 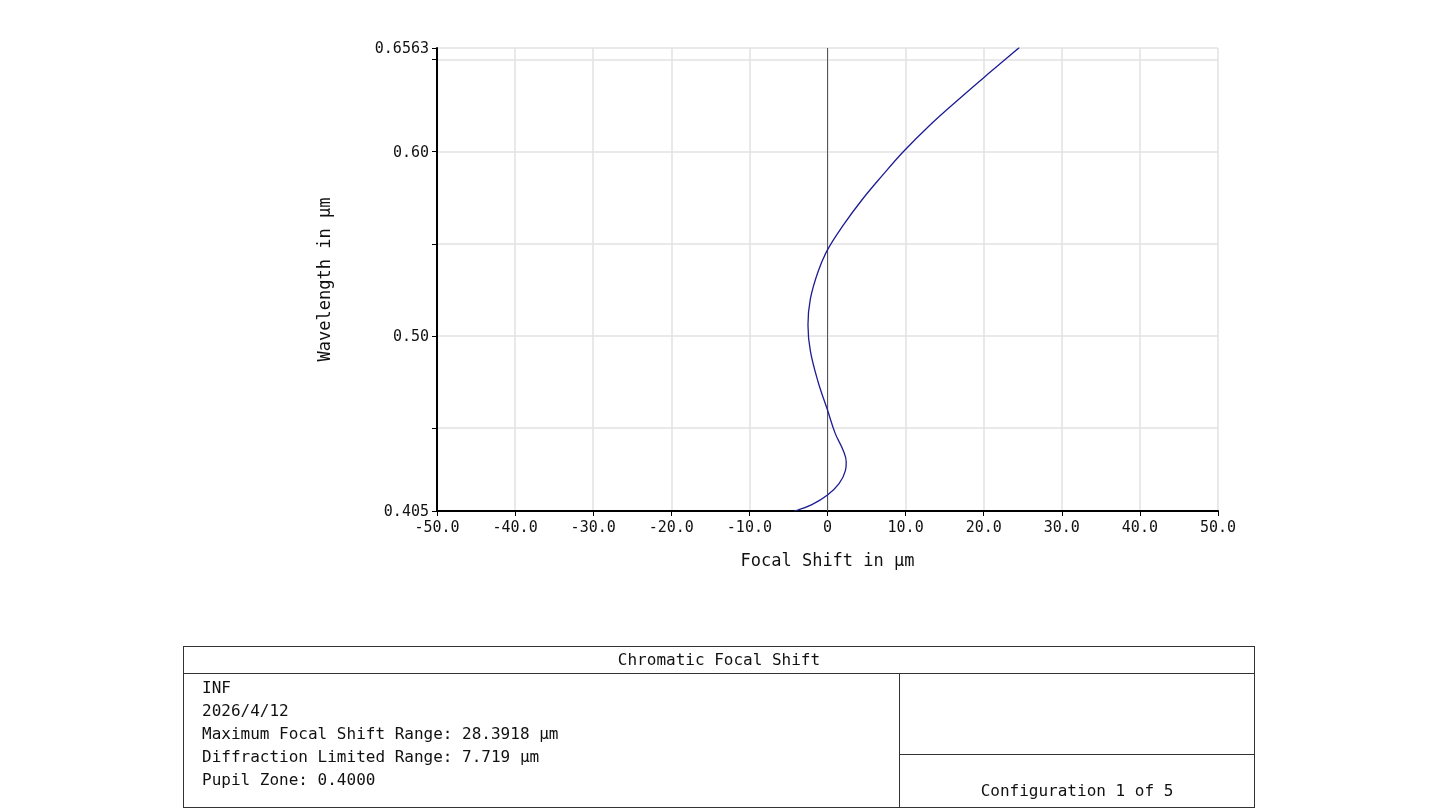 I want to click on y-tick-label: 0.60, so click(x=410, y=151).